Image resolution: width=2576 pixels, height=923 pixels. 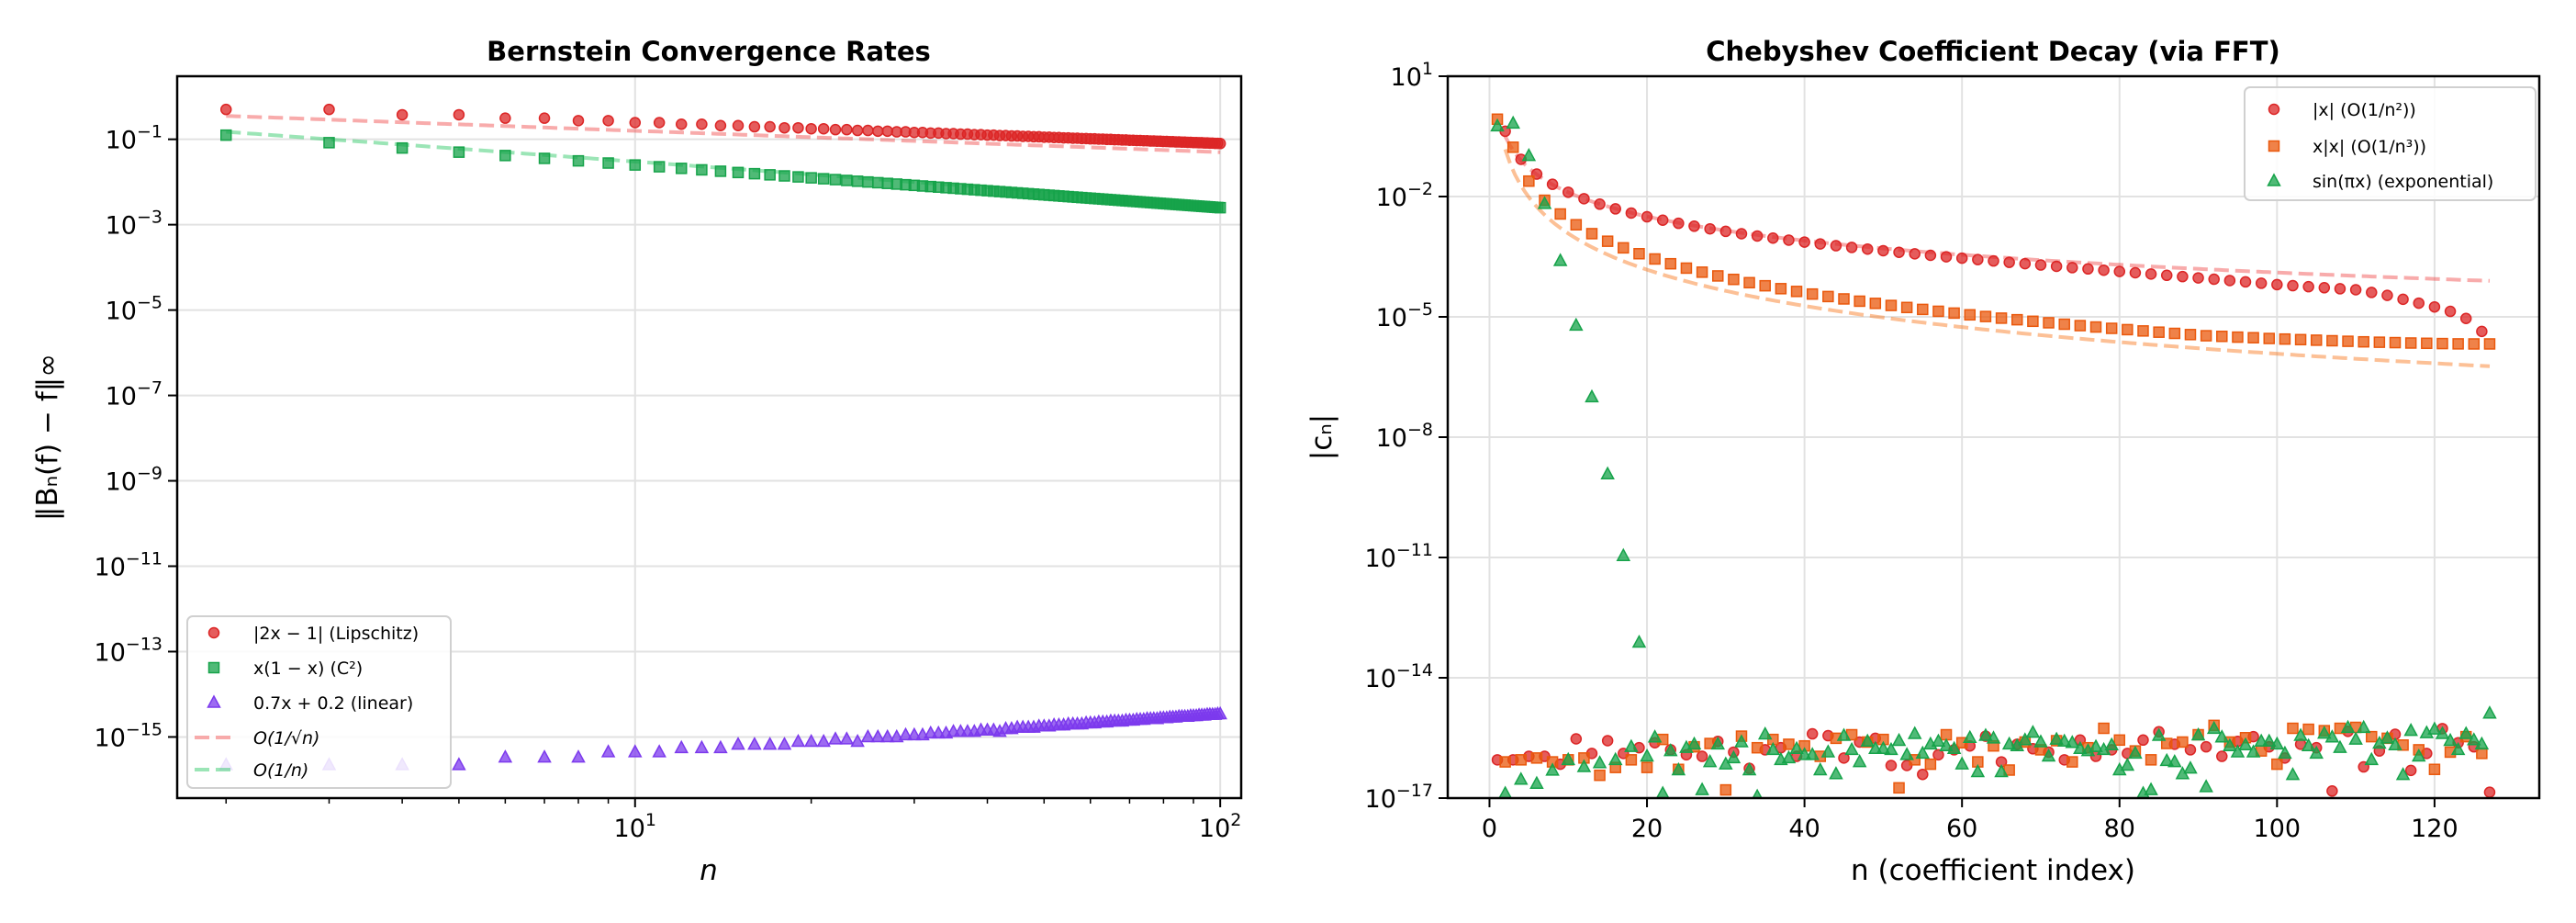 I want to click on legend-label: sin(πx) (exponential), so click(x=2403, y=182).